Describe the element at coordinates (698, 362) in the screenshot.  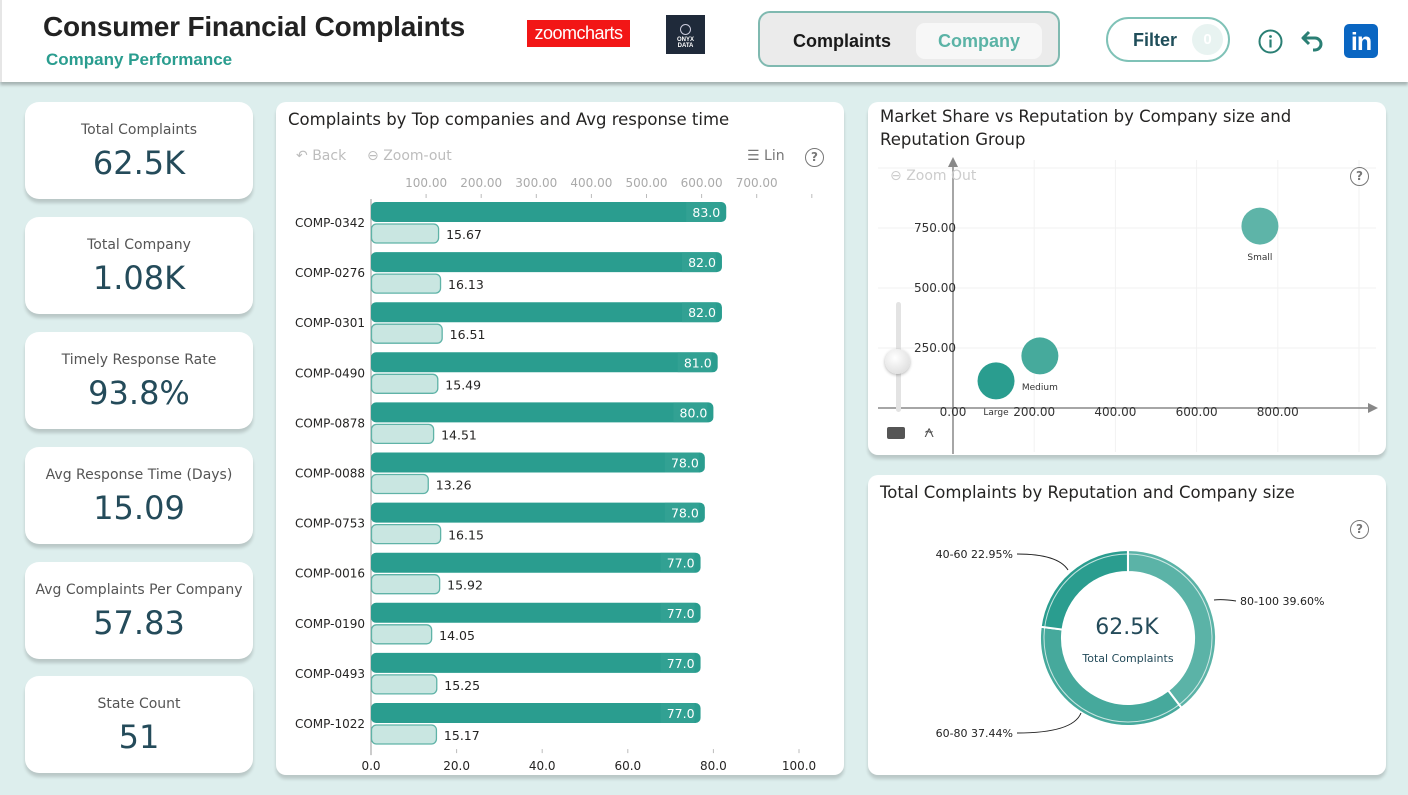
I see `complaints-value-label: 81.0` at that location.